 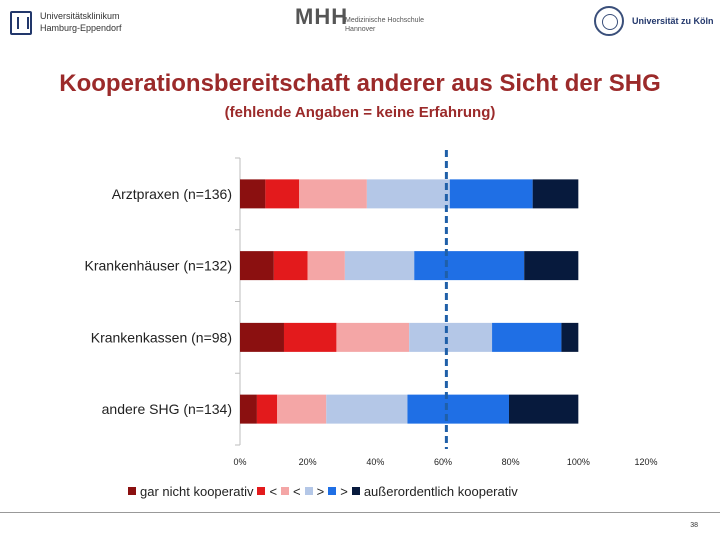 What do you see at coordinates (308, 462) in the screenshot?
I see `x-tick-label: 20%` at bounding box center [308, 462].